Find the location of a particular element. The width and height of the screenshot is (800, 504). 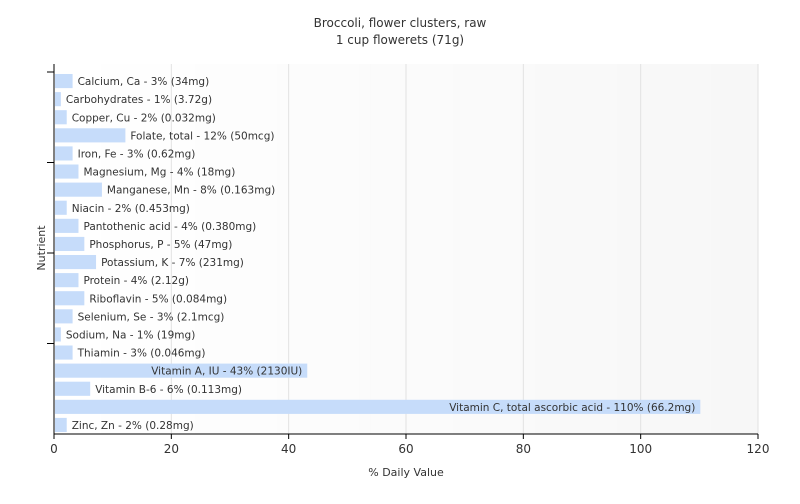

bar-label: Selenium, Se - 3% (2.1mcg) is located at coordinates (151, 317).